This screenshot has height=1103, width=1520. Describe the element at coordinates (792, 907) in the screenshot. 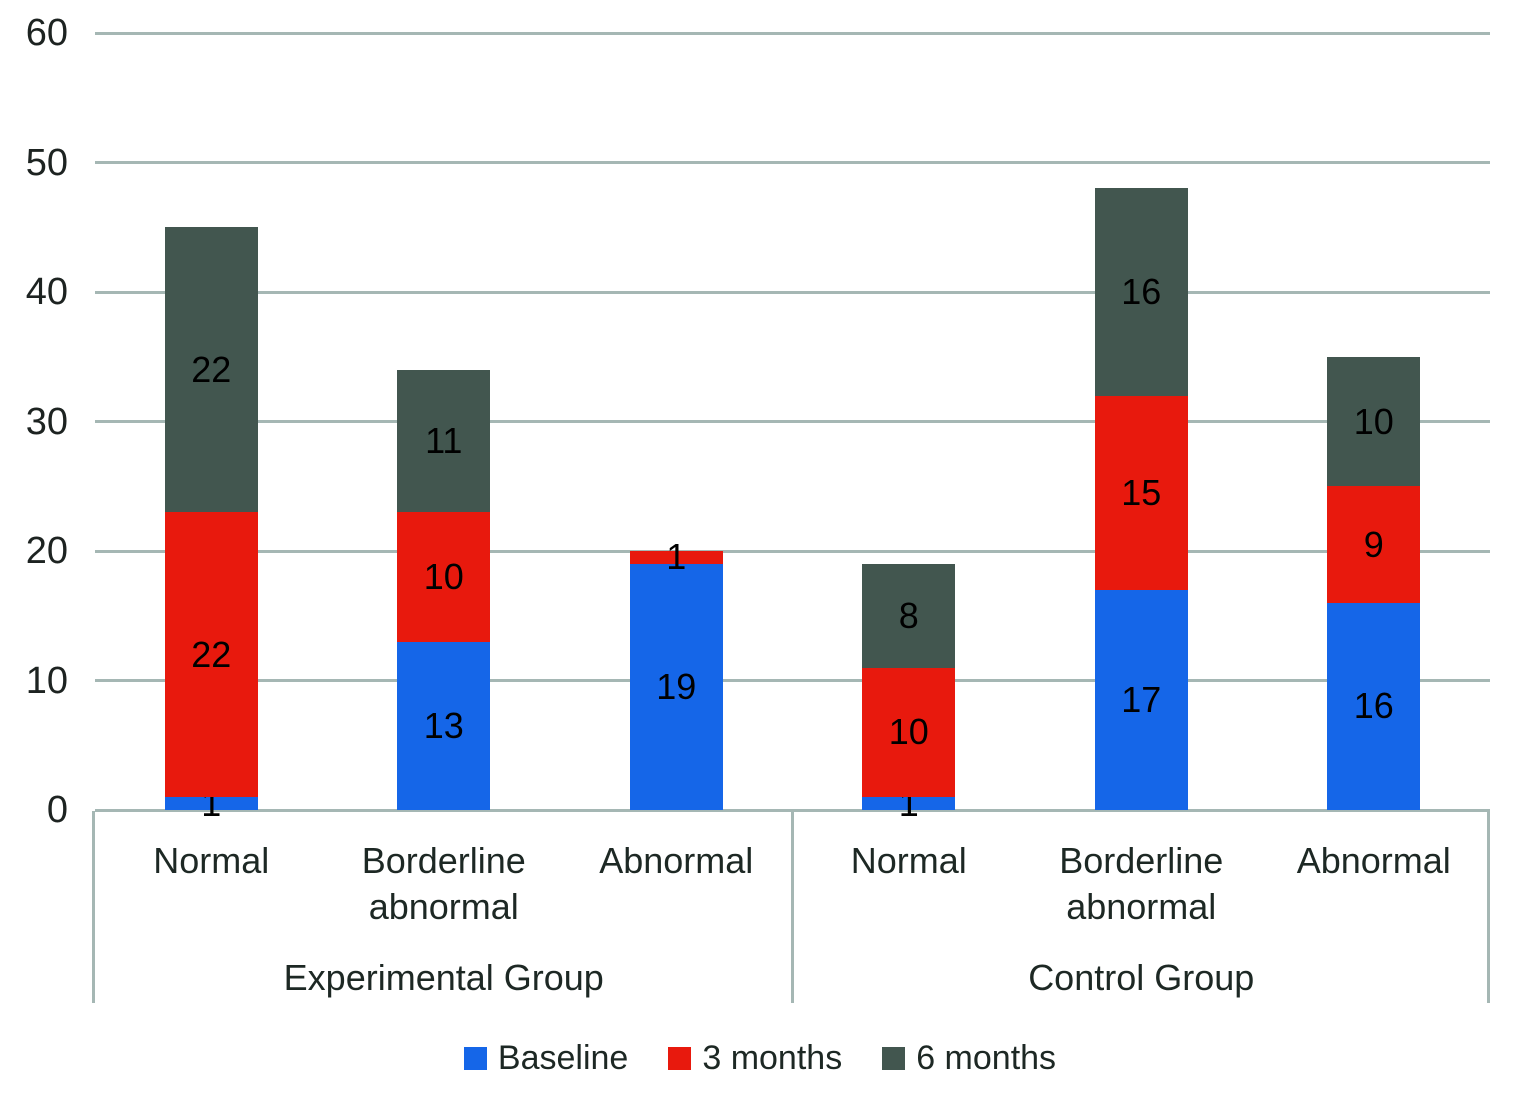

I see `group-divider-line` at that location.